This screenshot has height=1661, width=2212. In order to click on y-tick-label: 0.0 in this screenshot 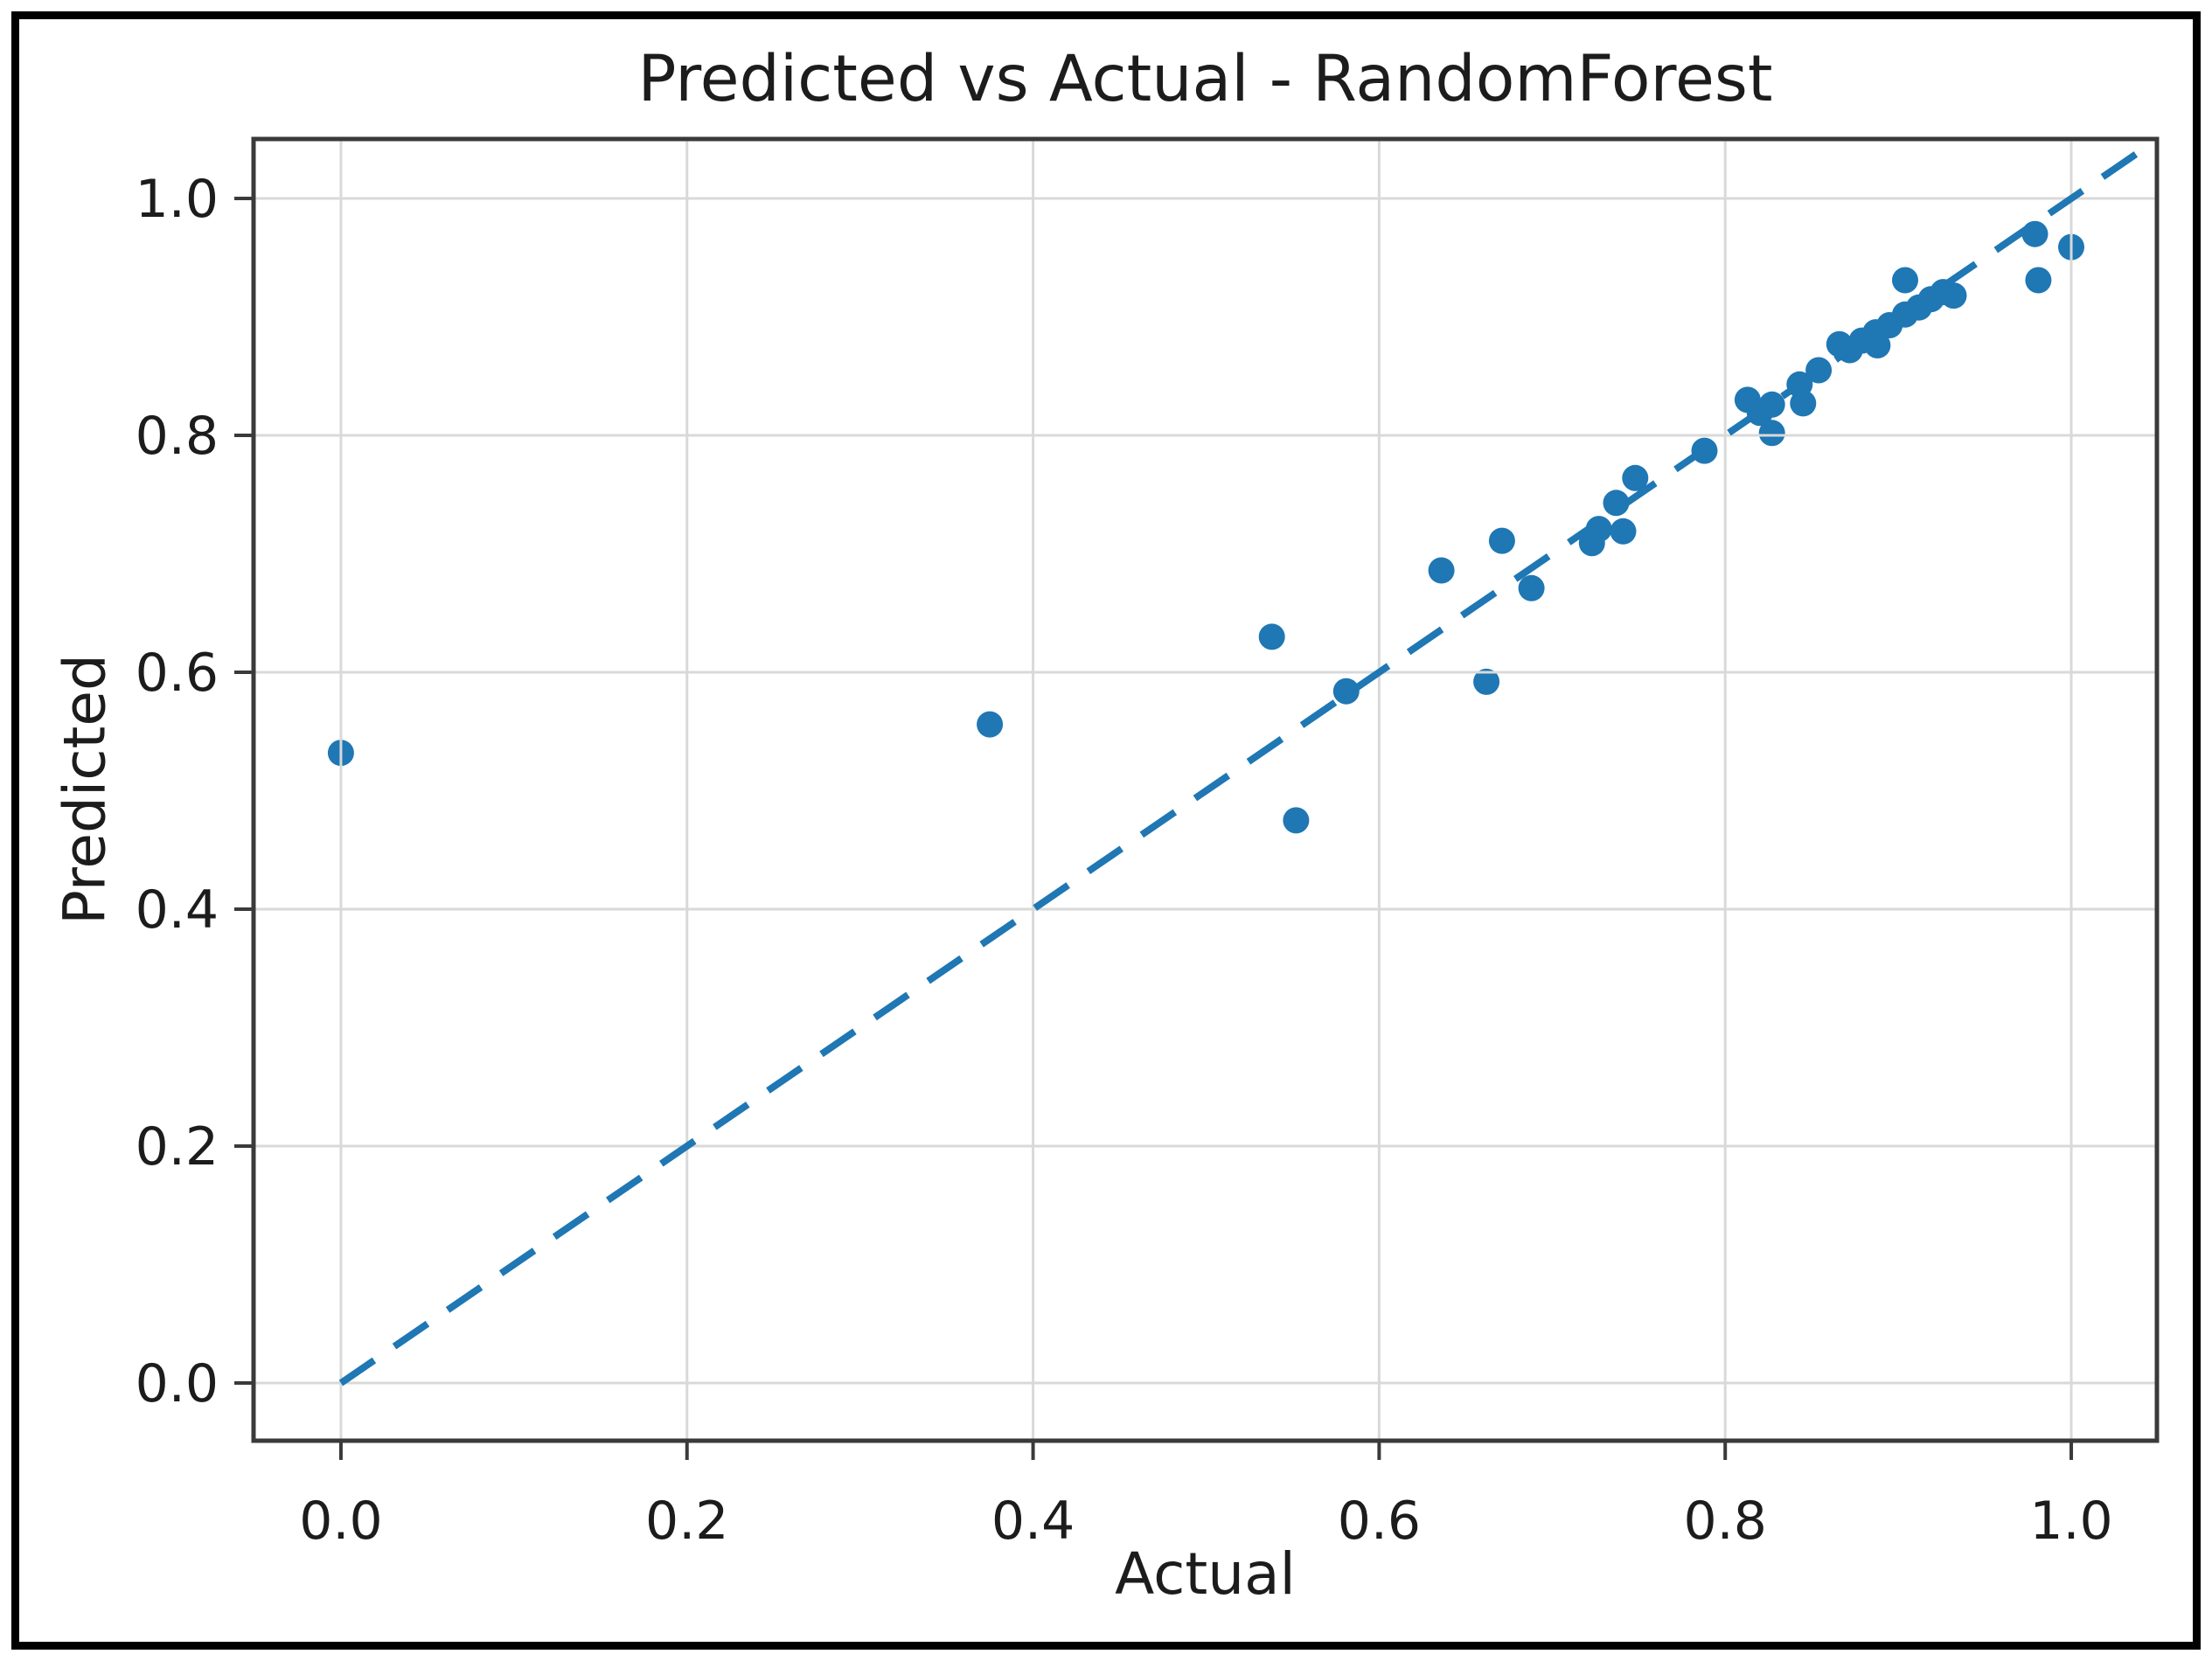, I will do `click(177, 1383)`.